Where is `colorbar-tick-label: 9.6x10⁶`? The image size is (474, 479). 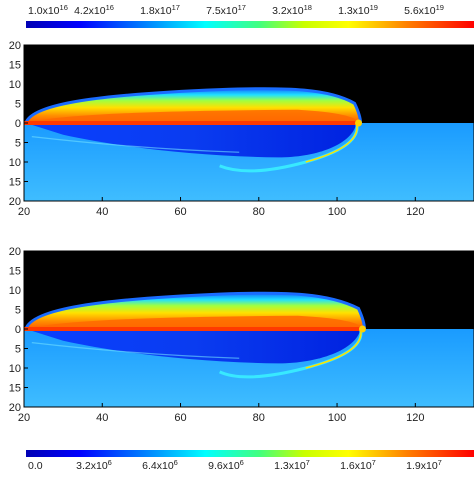
colorbar-tick-label: 9.6x10⁶ is located at coordinates (226, 465).